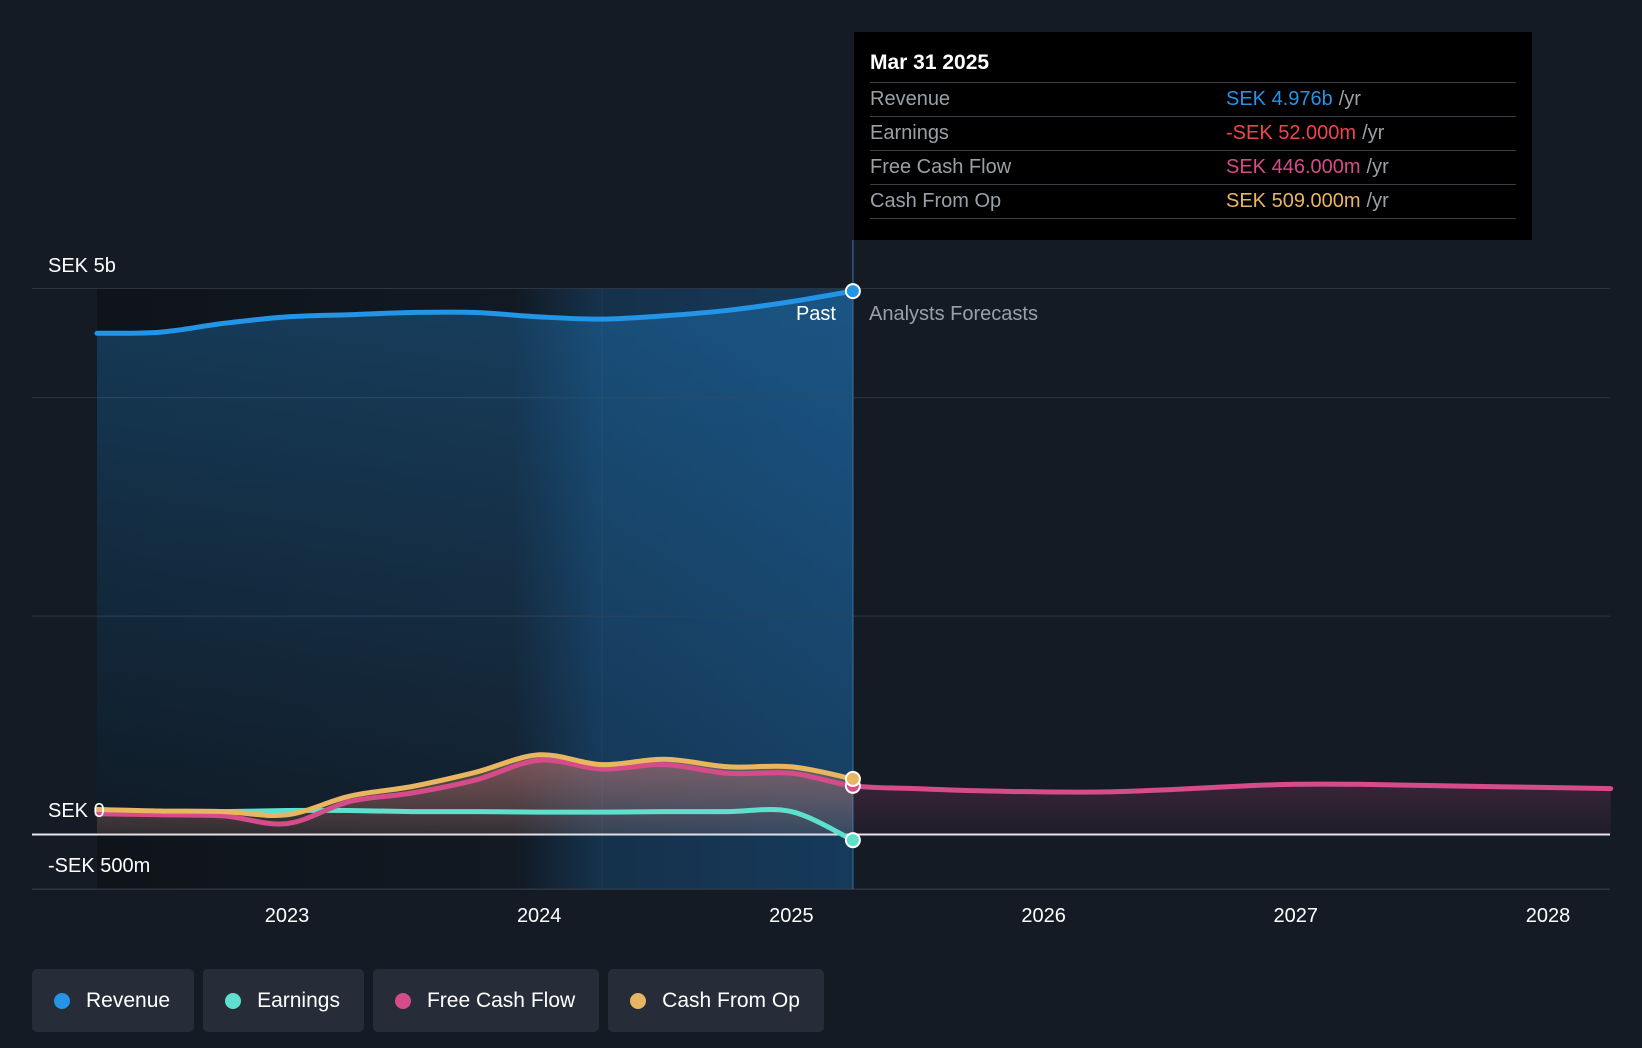  What do you see at coordinates (1291, 133) in the screenshot?
I see `tooltip-value: -SEK 52.000m` at bounding box center [1291, 133].